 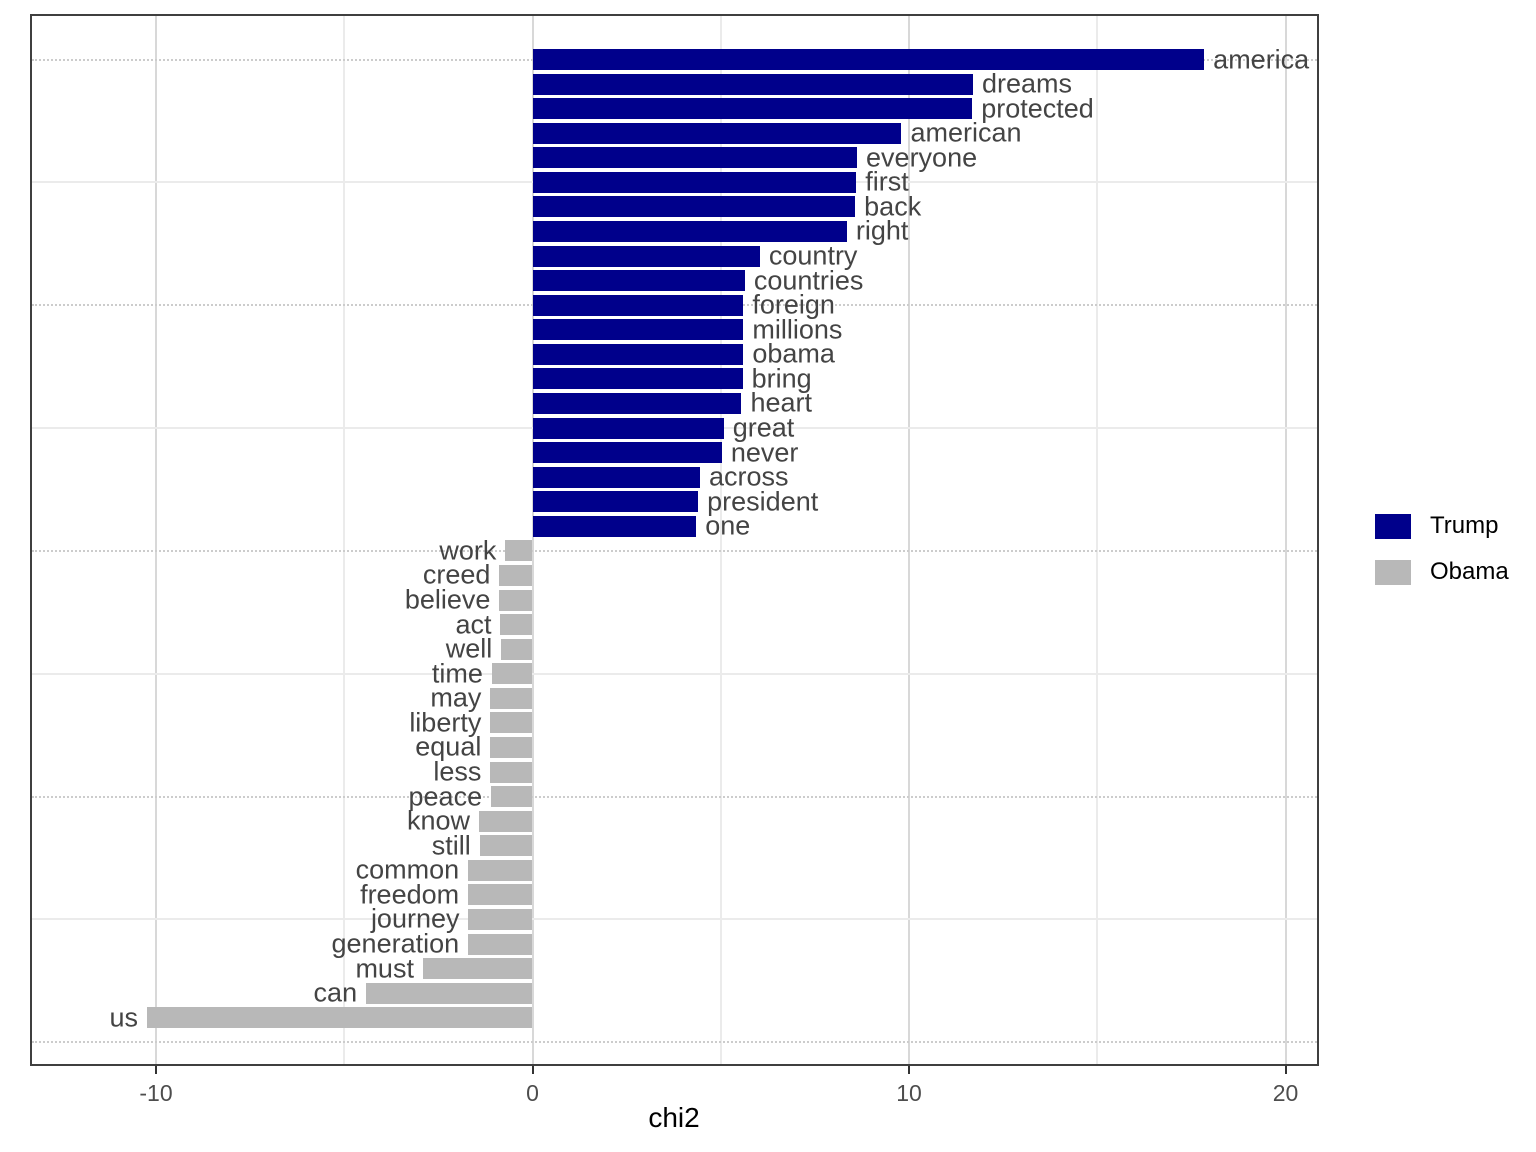 I want to click on bar-generation, so click(x=500, y=944).